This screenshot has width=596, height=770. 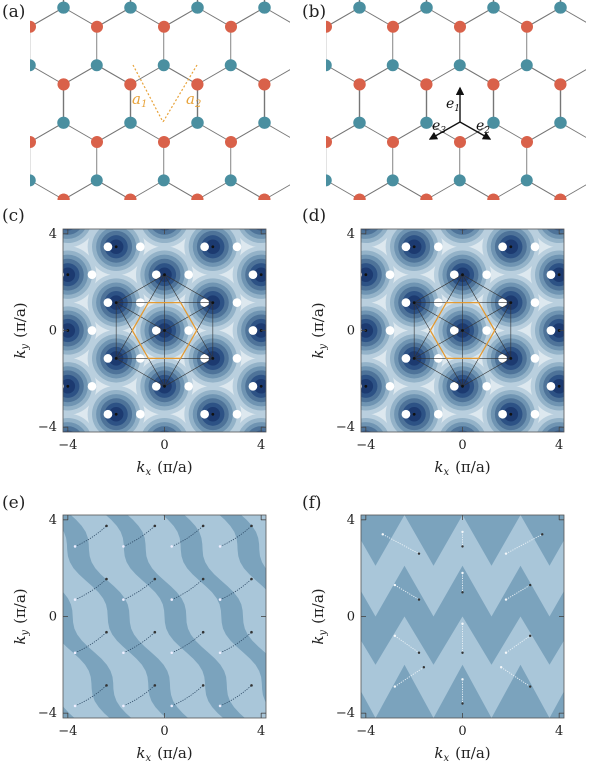 What do you see at coordinates (587, 540) in the screenshot?
I see `phase-triangle` at bounding box center [587, 540].